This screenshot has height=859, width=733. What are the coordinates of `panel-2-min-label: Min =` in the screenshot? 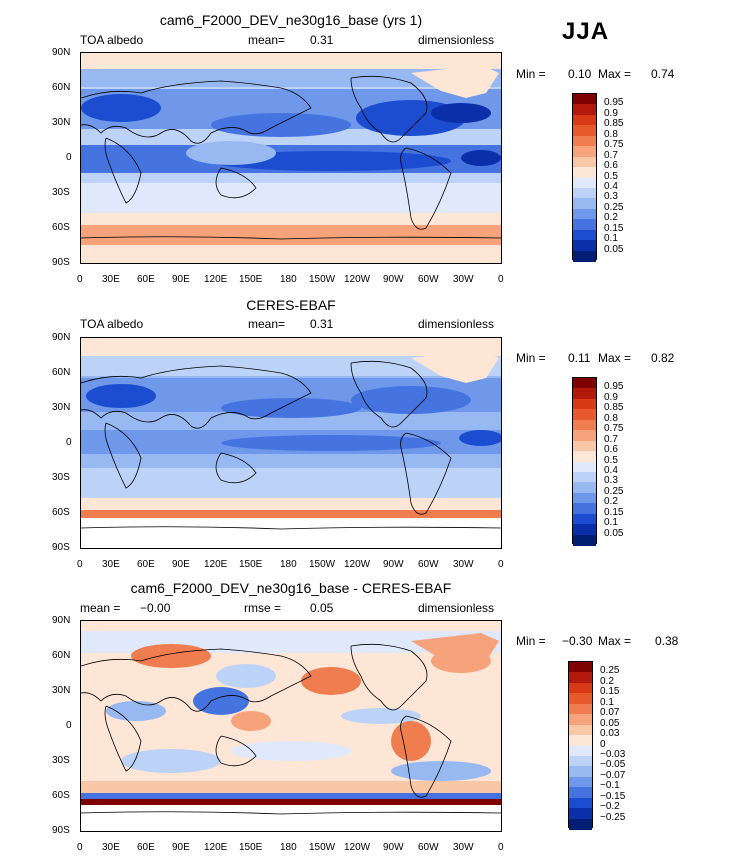 It's located at (531, 358).